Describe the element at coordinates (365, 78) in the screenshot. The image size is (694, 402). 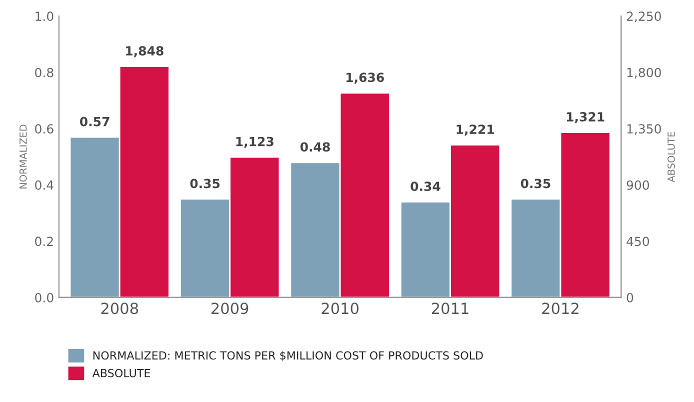
I see `data-label: 1,636` at that location.